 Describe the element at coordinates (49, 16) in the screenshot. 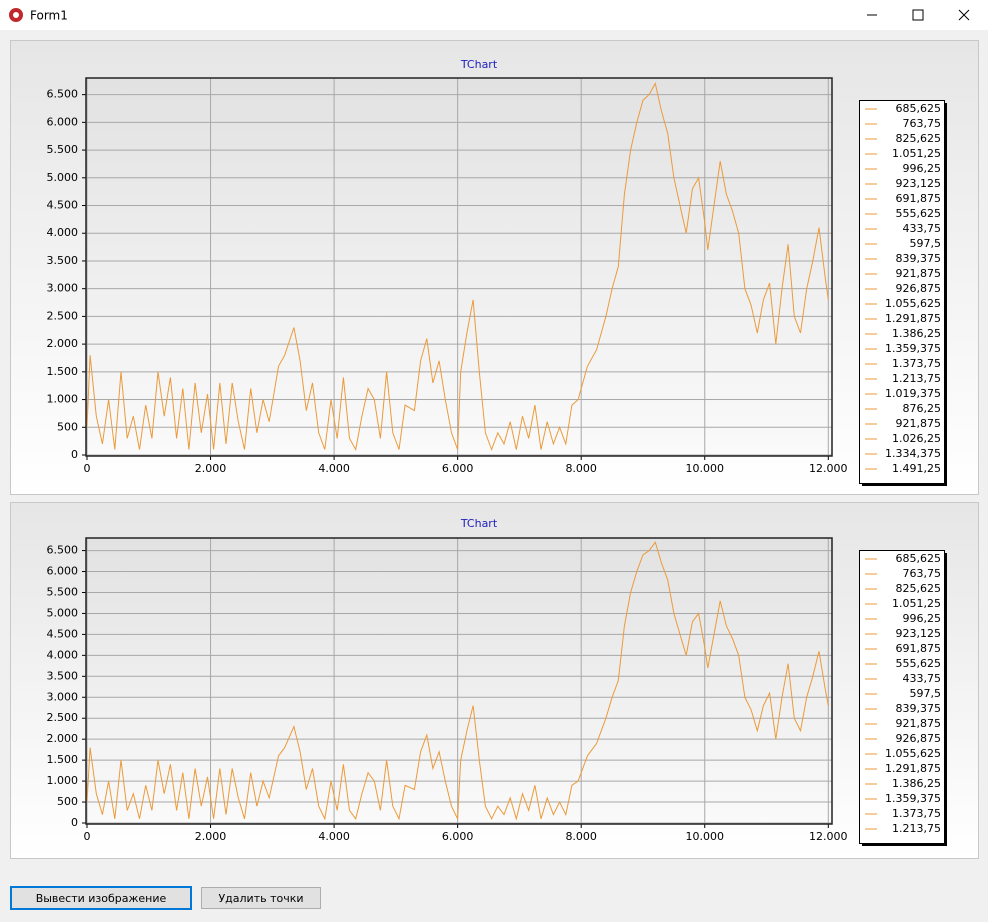

I see `window-title: Form1` at that location.